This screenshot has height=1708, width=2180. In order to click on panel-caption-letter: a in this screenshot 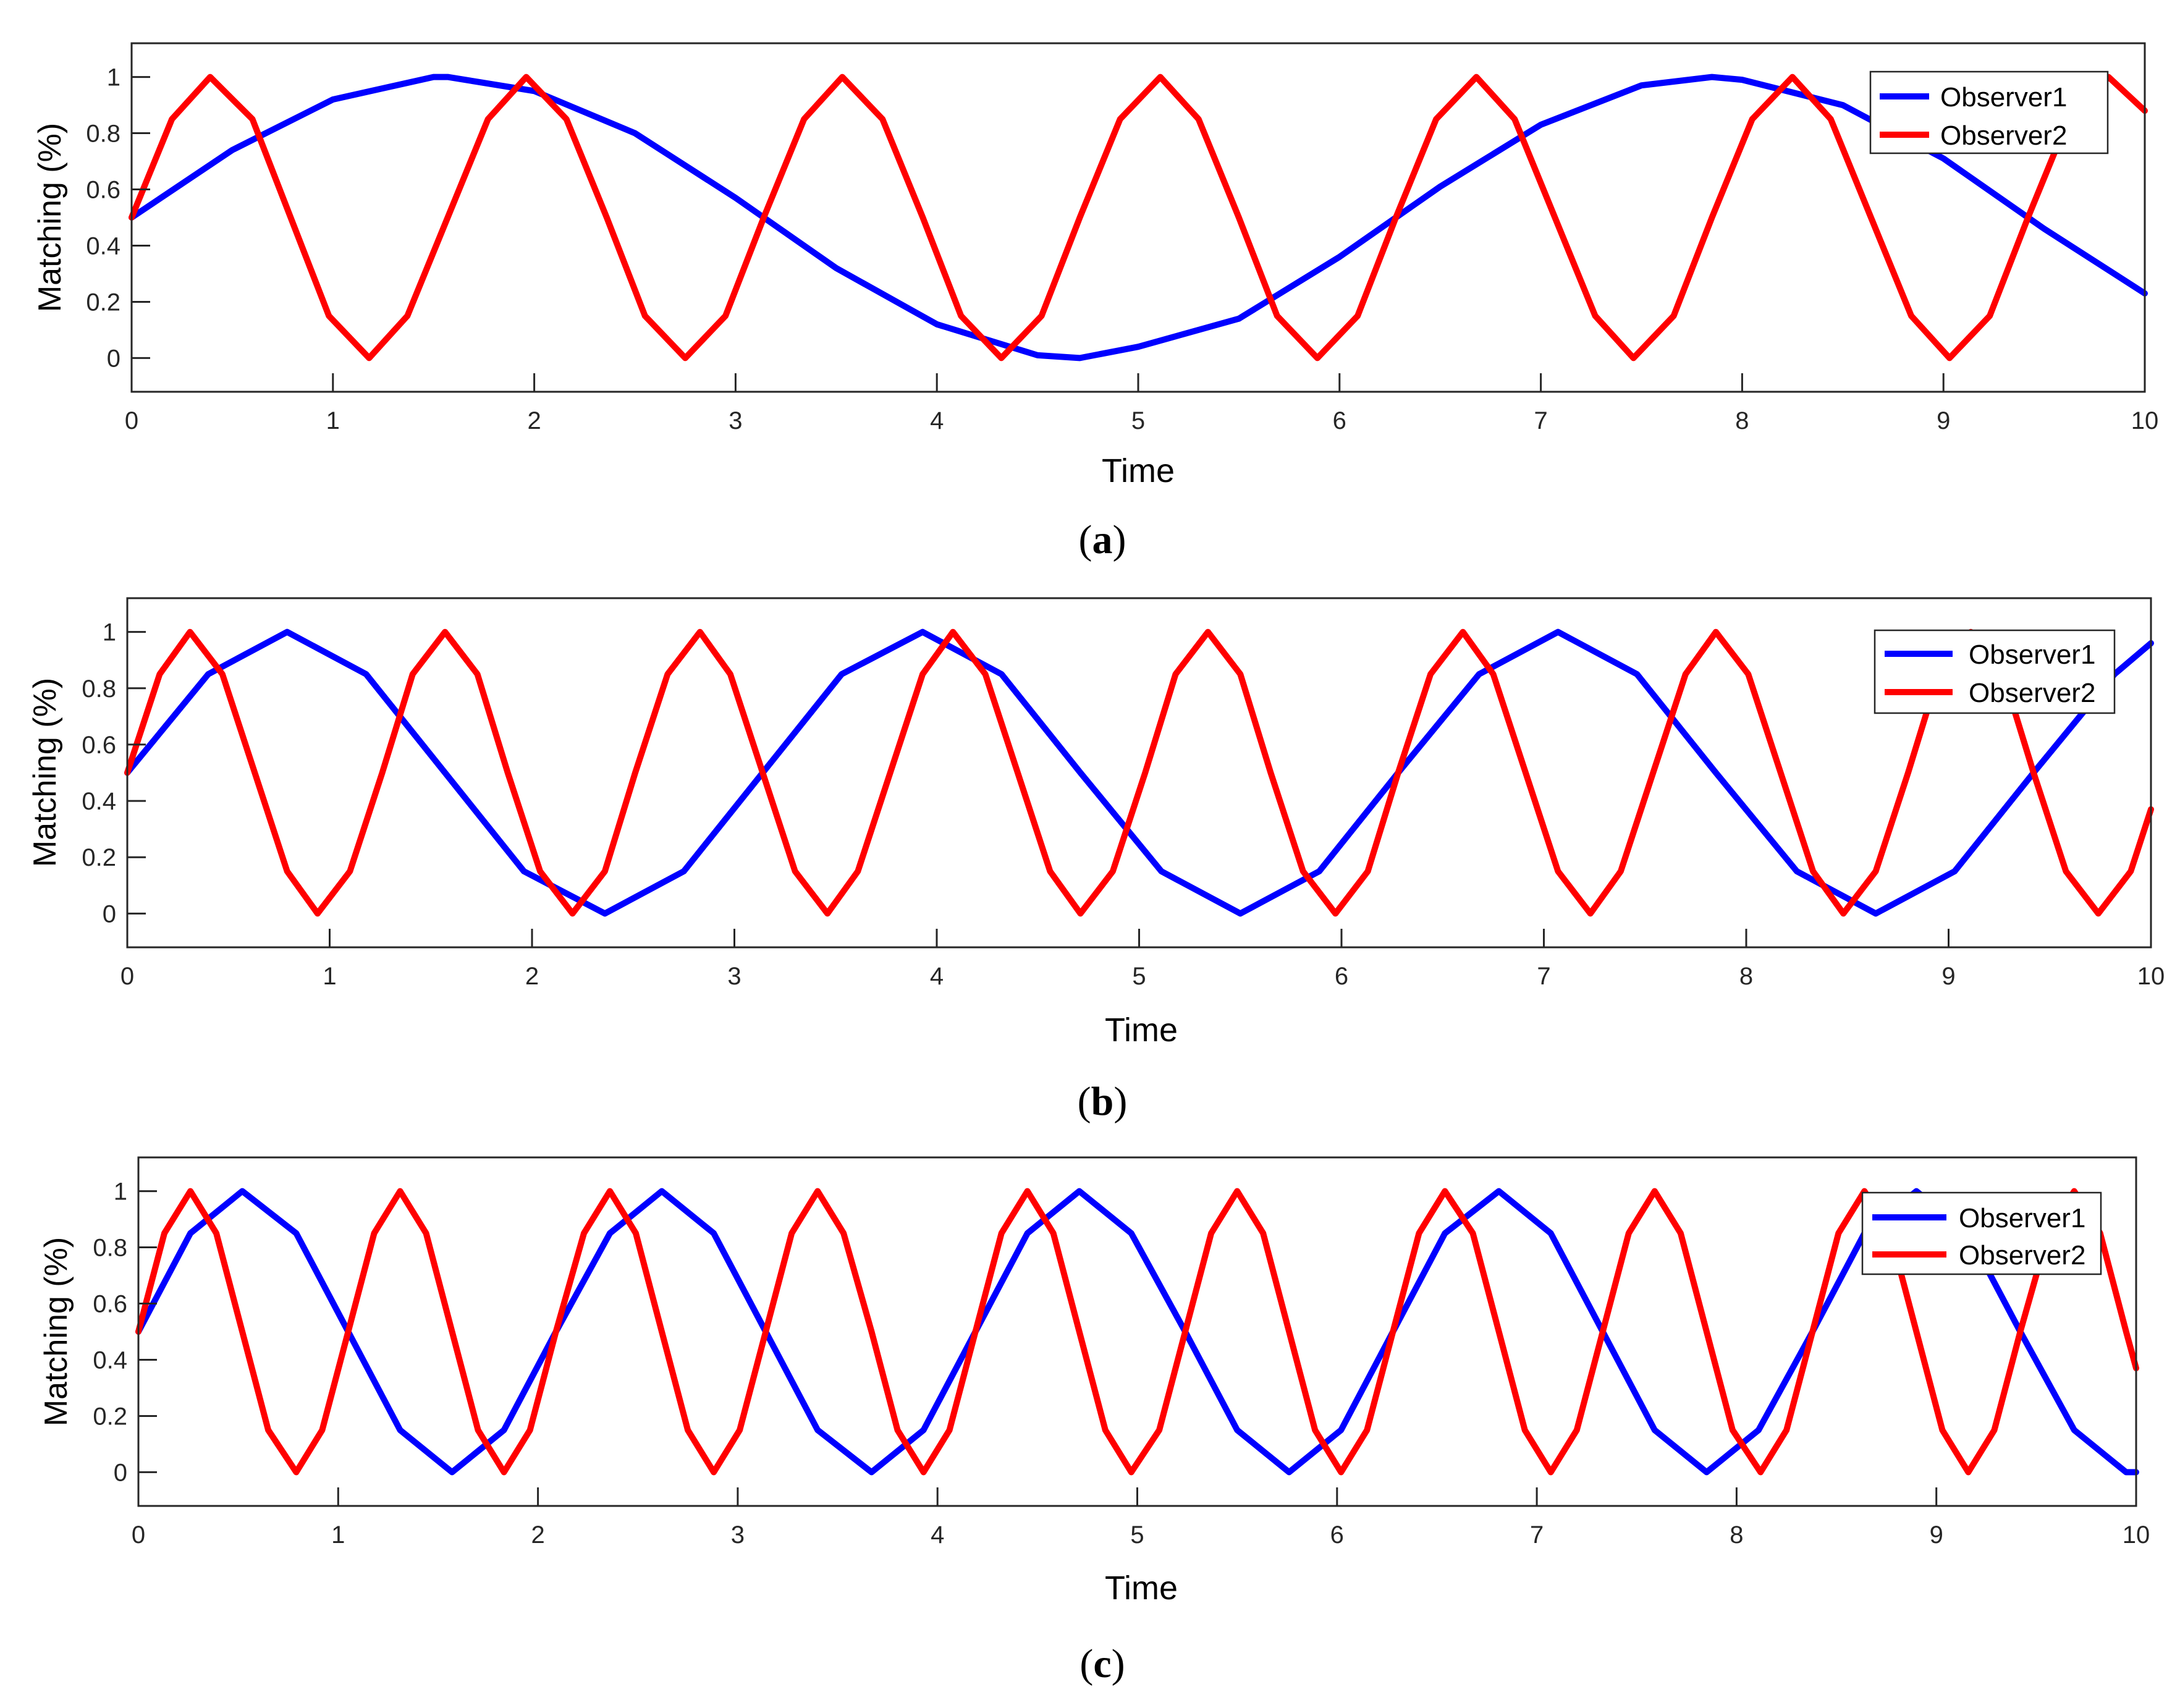, I will do `click(1102, 539)`.